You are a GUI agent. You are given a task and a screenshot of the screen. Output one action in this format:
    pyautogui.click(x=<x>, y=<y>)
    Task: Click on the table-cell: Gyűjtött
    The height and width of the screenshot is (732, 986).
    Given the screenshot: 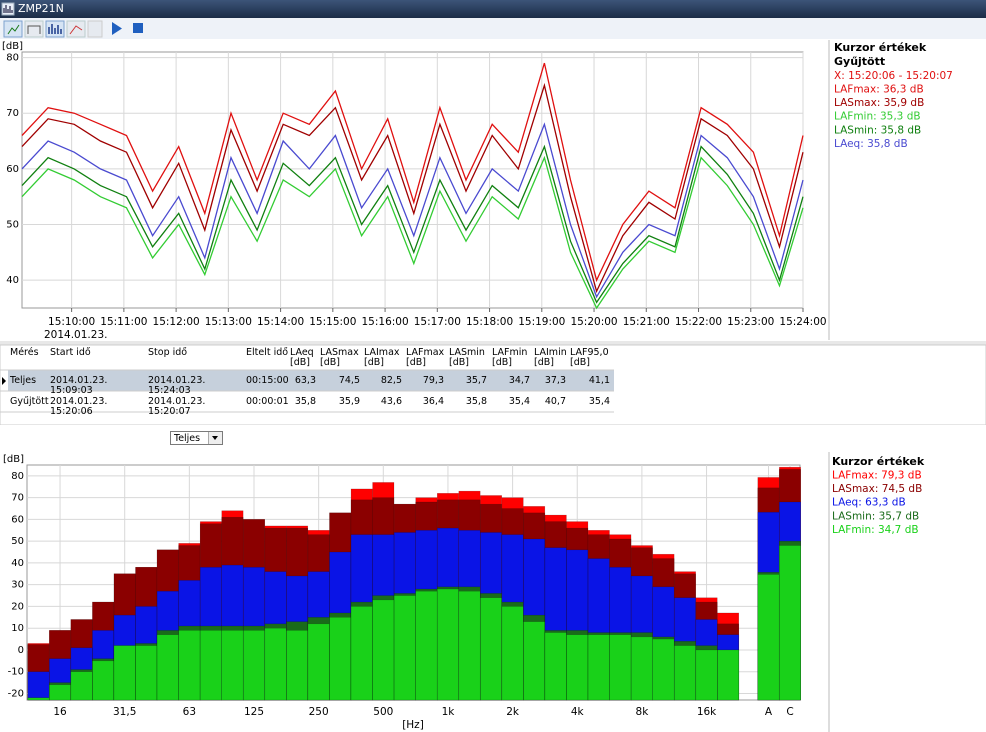 What is the action you would take?
    pyautogui.click(x=29, y=401)
    